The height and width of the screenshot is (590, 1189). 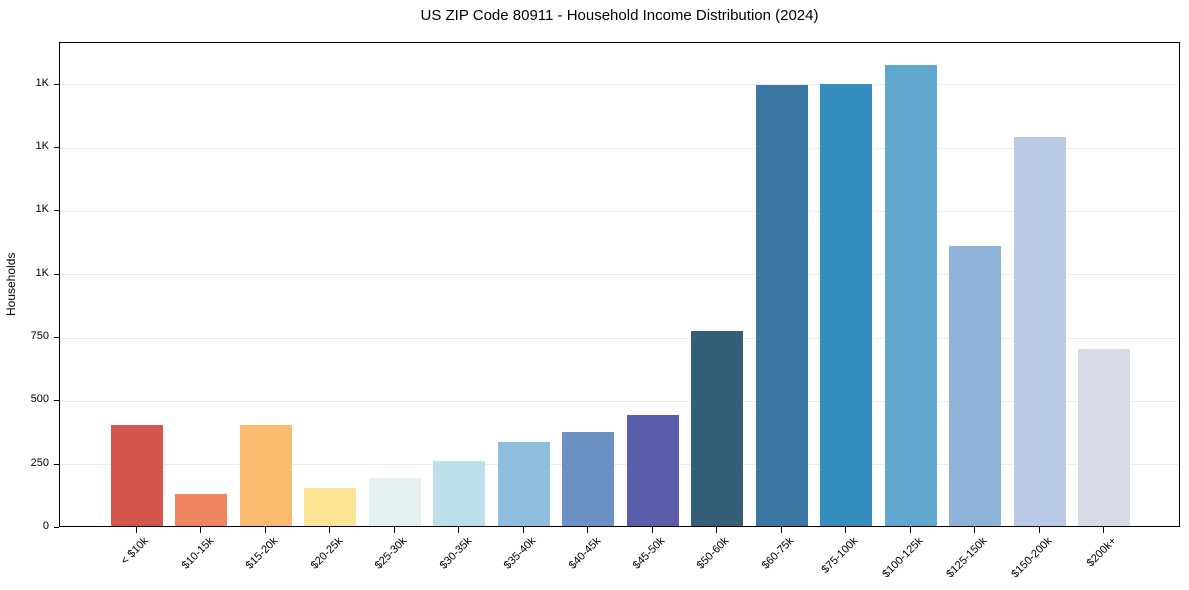 What do you see at coordinates (778, 553) in the screenshot?
I see `x-tick-label: $60-75k` at bounding box center [778, 553].